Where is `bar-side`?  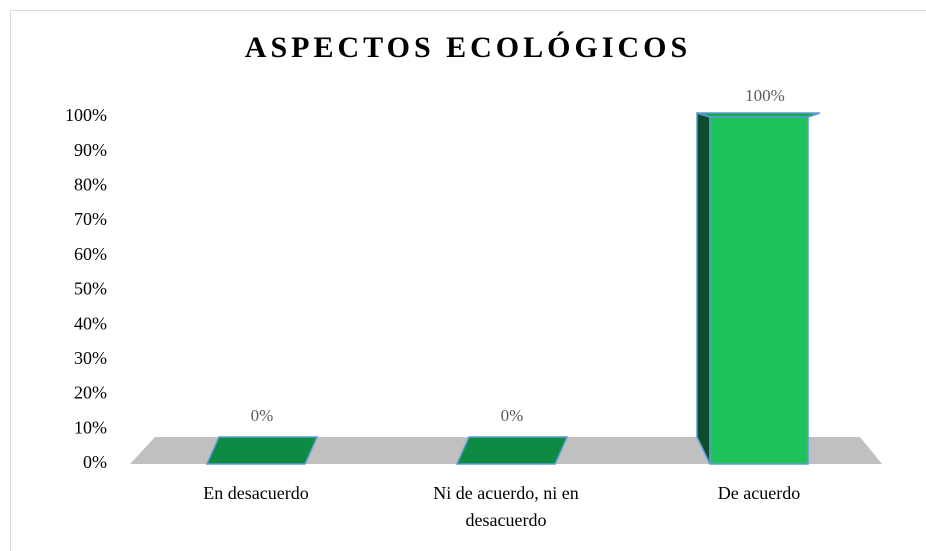 bar-side is located at coordinates (703, 288).